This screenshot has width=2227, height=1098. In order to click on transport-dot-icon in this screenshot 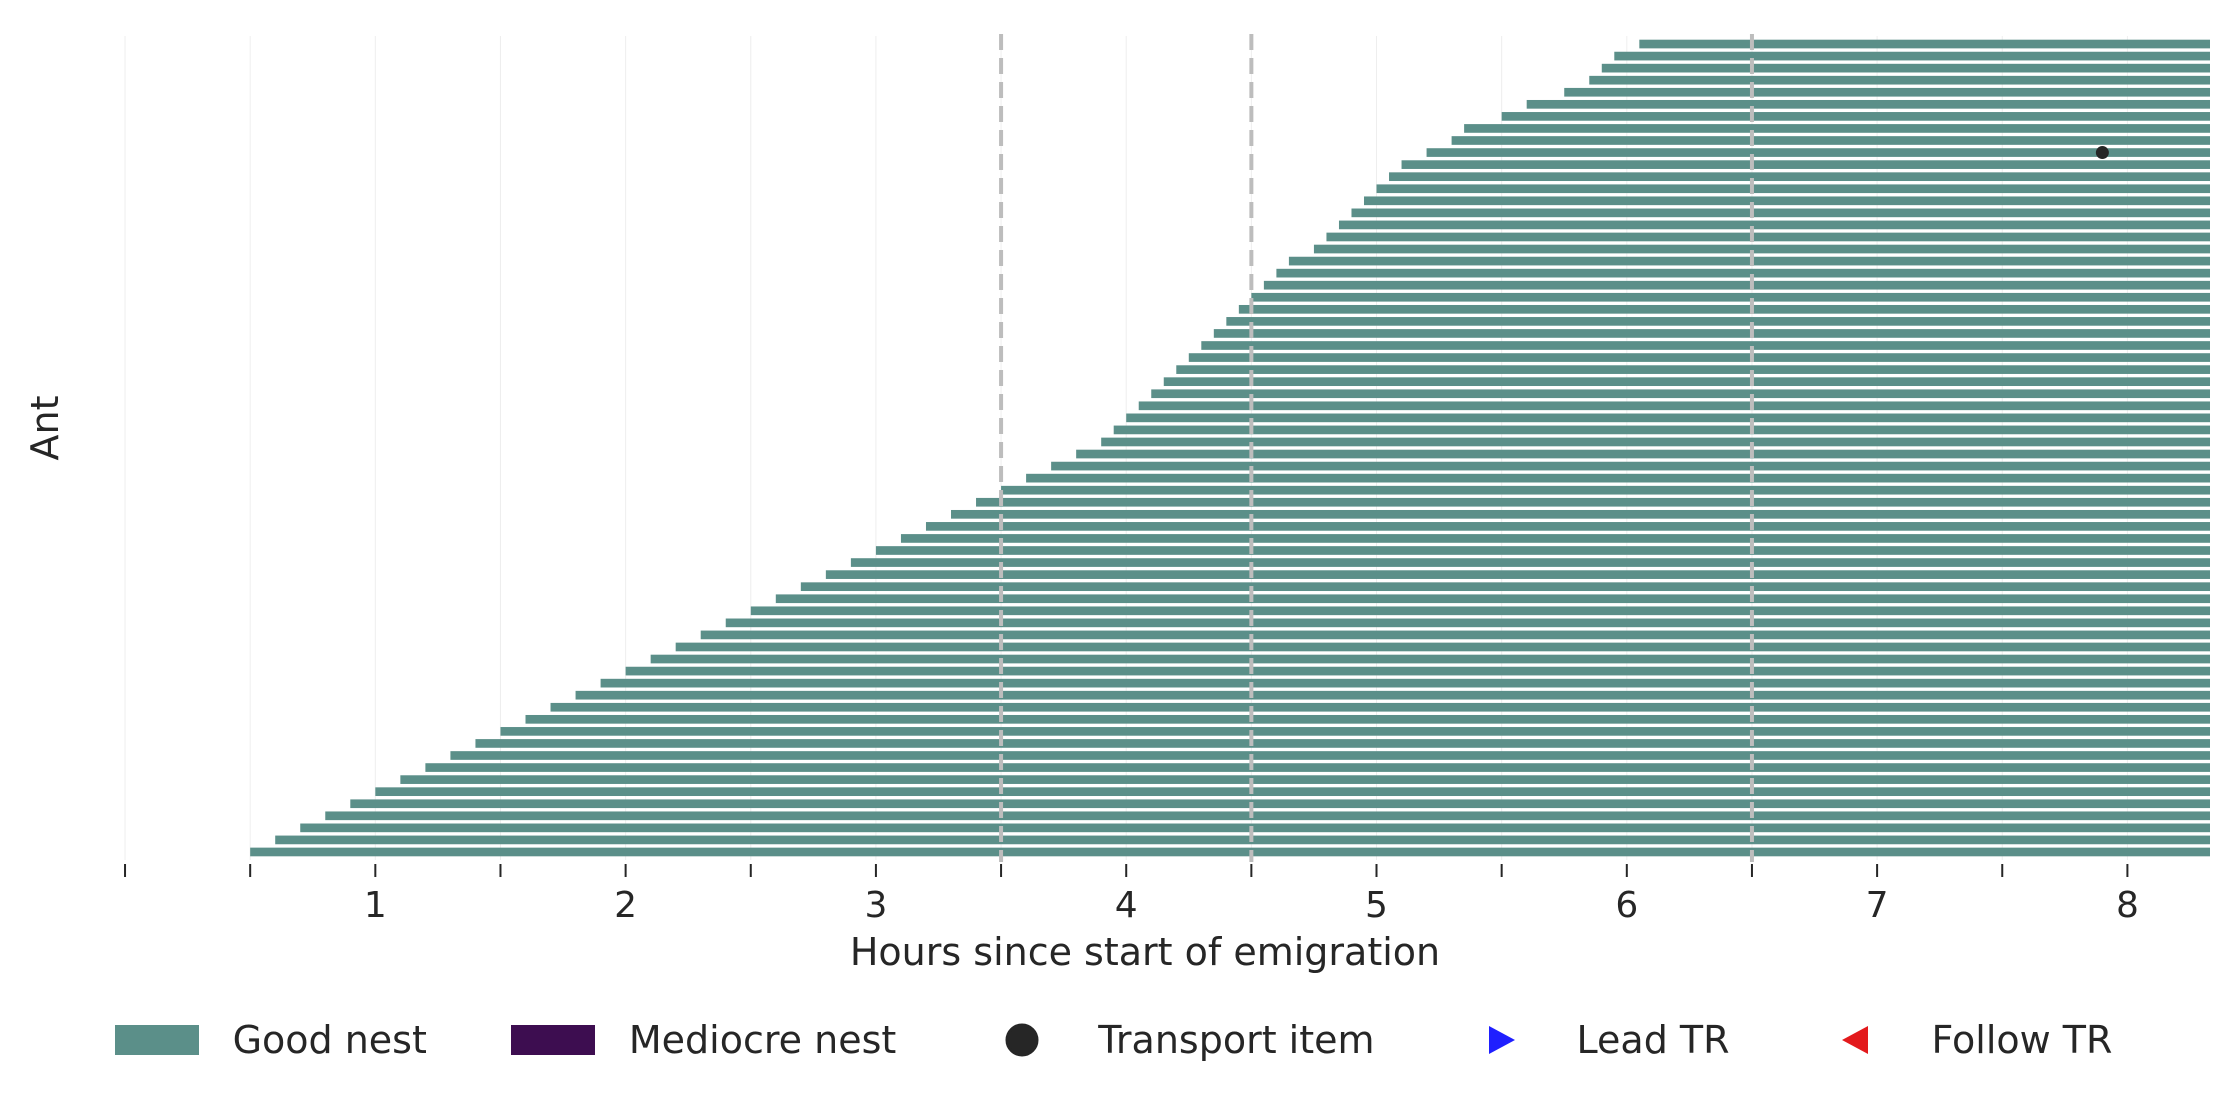, I will do `click(1022, 1040)`.